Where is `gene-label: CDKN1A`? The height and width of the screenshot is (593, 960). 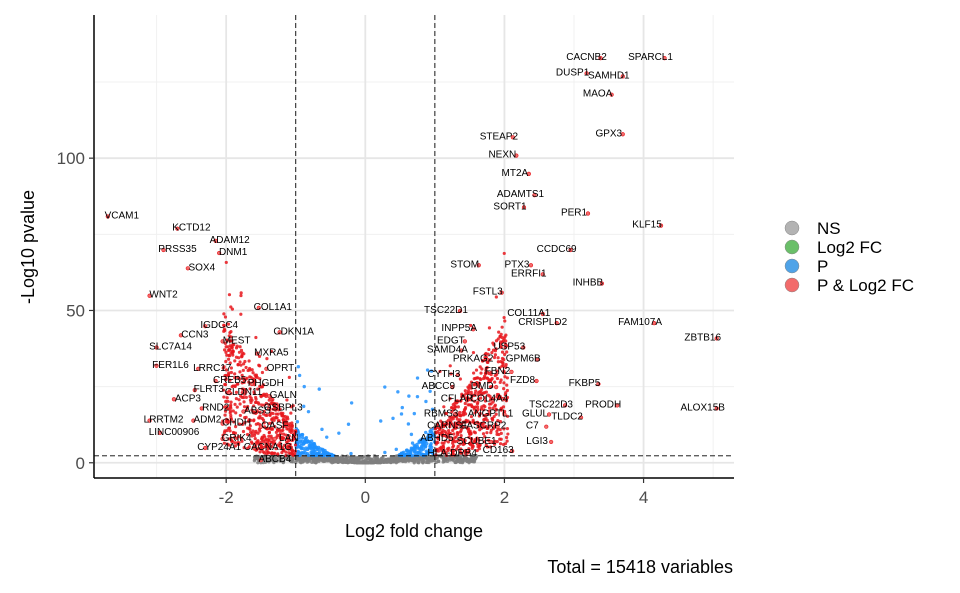
gene-label: CDKN1A is located at coordinates (293, 331).